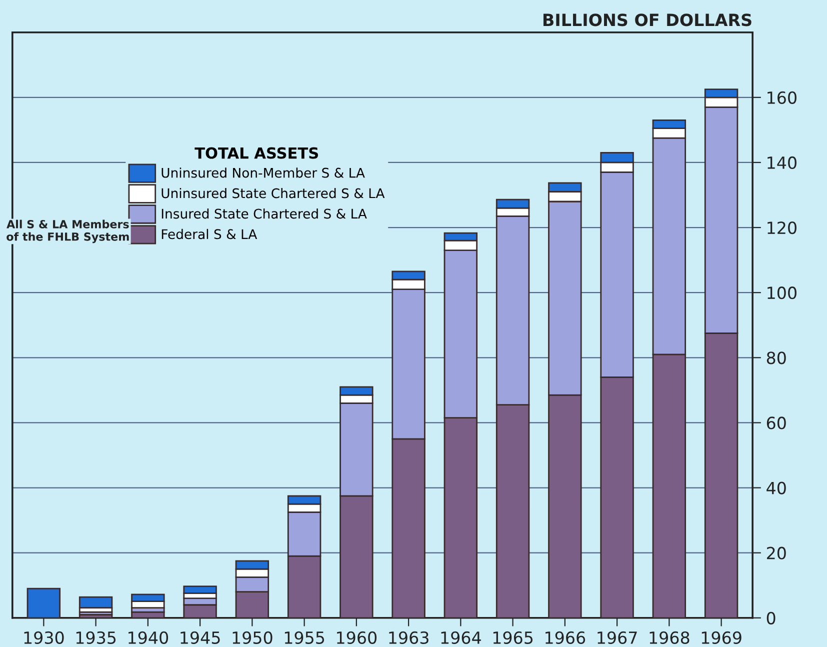 The image size is (827, 647). I want to click on legend-label: Uninsured State Chartered S & LA, so click(273, 193).